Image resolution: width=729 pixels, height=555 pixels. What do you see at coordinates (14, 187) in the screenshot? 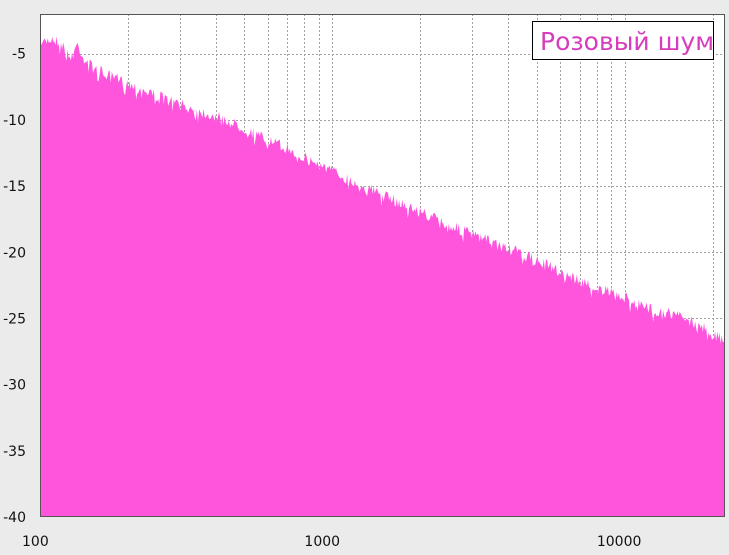
I see `y-tick-label: -15` at bounding box center [14, 187].